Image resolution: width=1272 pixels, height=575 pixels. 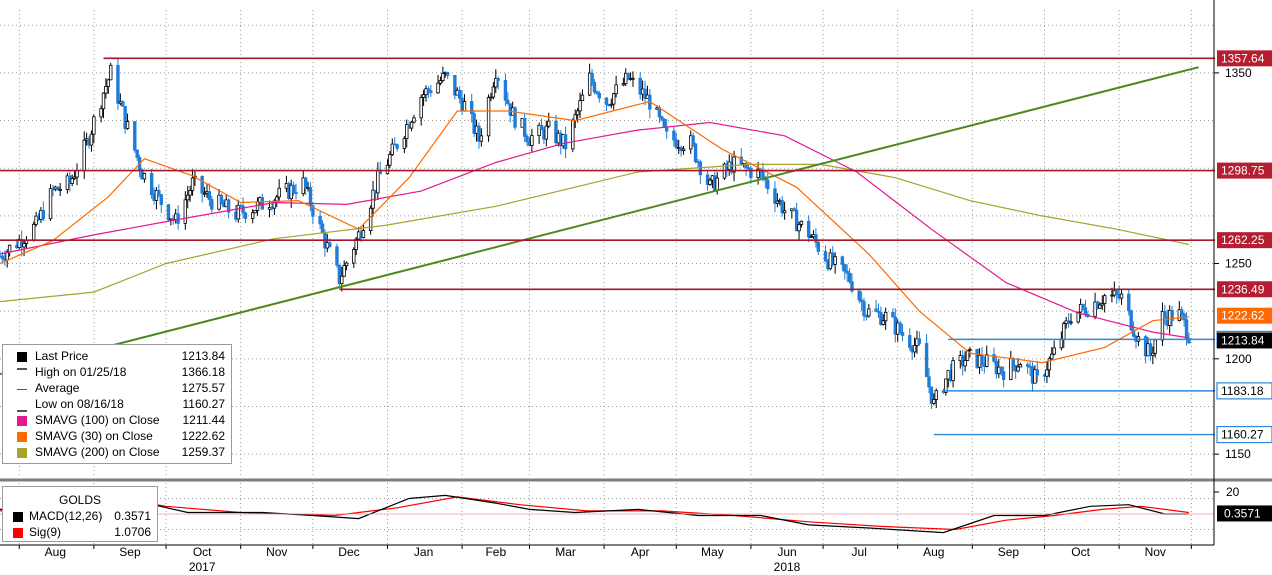 What do you see at coordinates (97, 420) in the screenshot?
I see `legend-name: SMAVG (100) on Close` at bounding box center [97, 420].